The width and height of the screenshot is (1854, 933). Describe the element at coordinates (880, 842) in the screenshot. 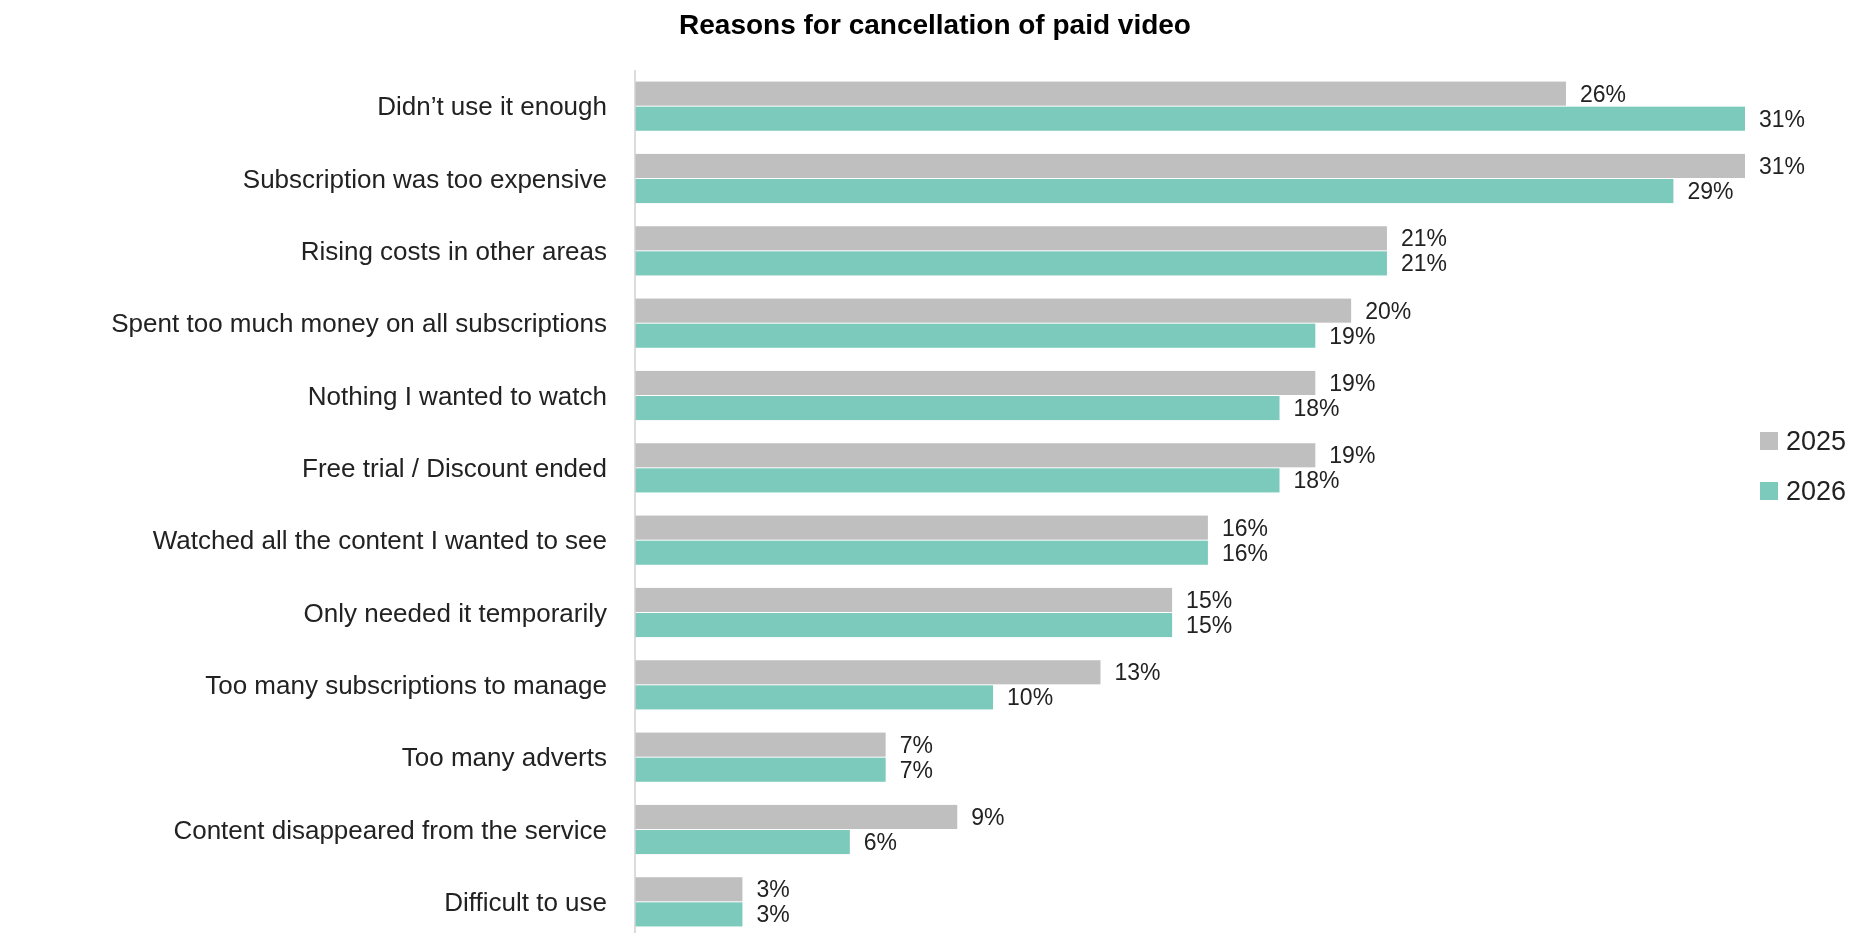

I see `data-label: 6%` at that location.